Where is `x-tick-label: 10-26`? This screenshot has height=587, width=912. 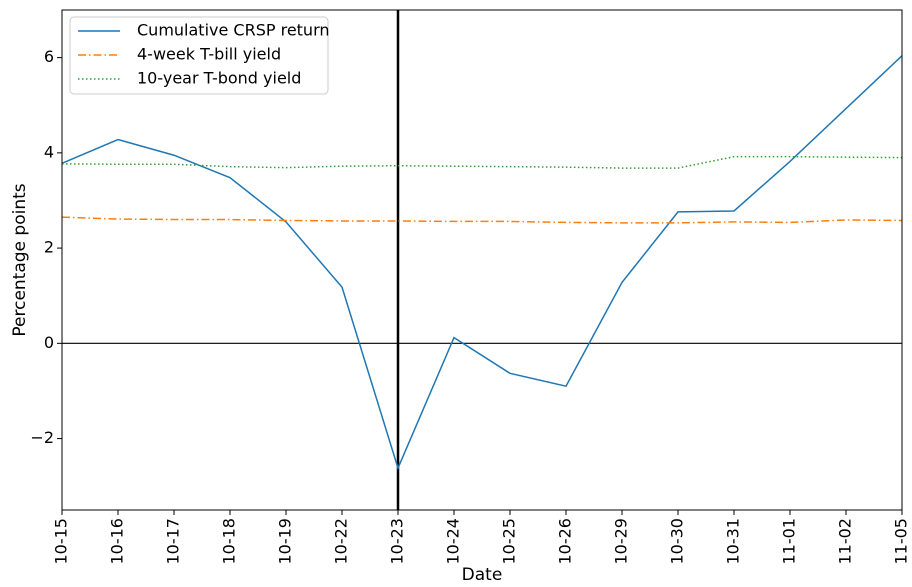 x-tick-label: 10-26 is located at coordinates (565, 541).